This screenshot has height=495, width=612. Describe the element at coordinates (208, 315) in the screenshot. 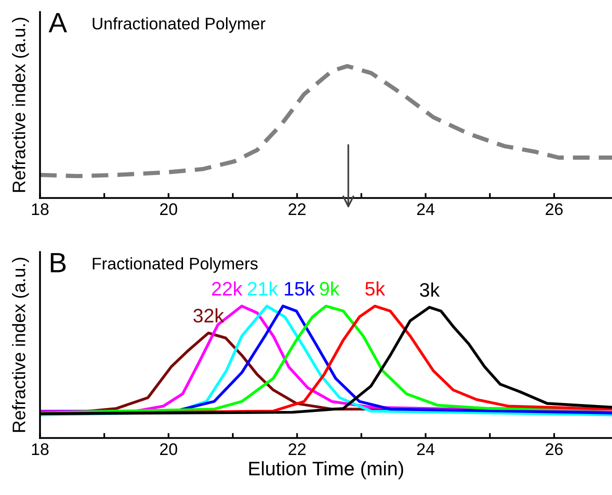

I see `series-label: 32k` at that location.